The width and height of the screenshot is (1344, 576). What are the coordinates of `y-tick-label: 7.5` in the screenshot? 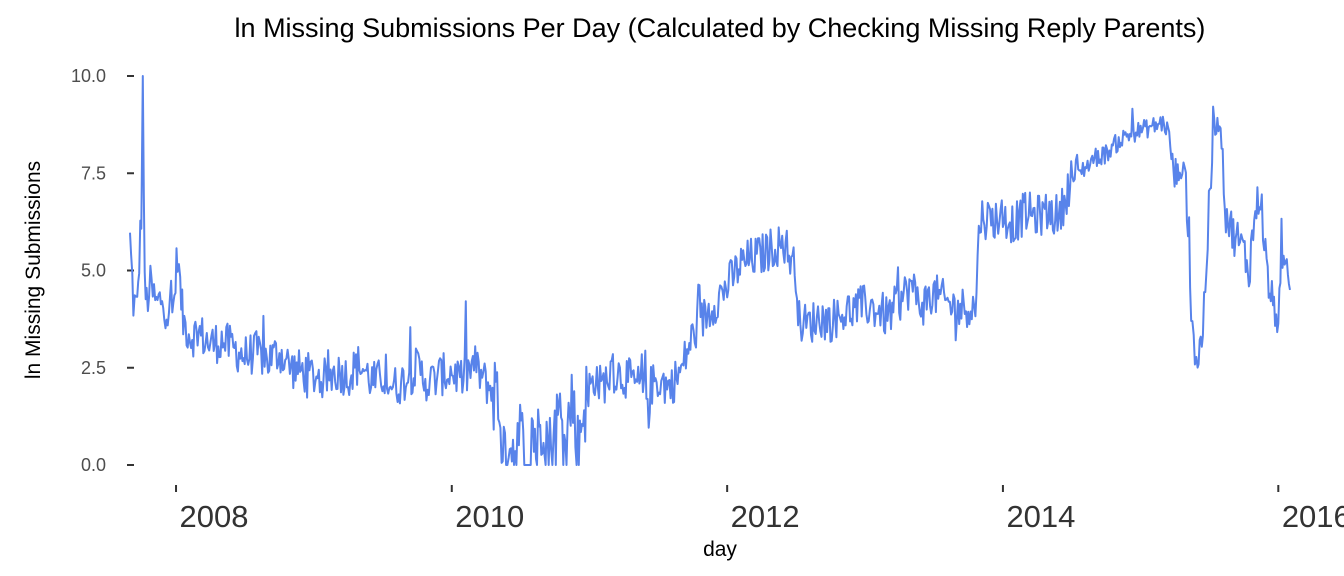 It's located at (93, 173).